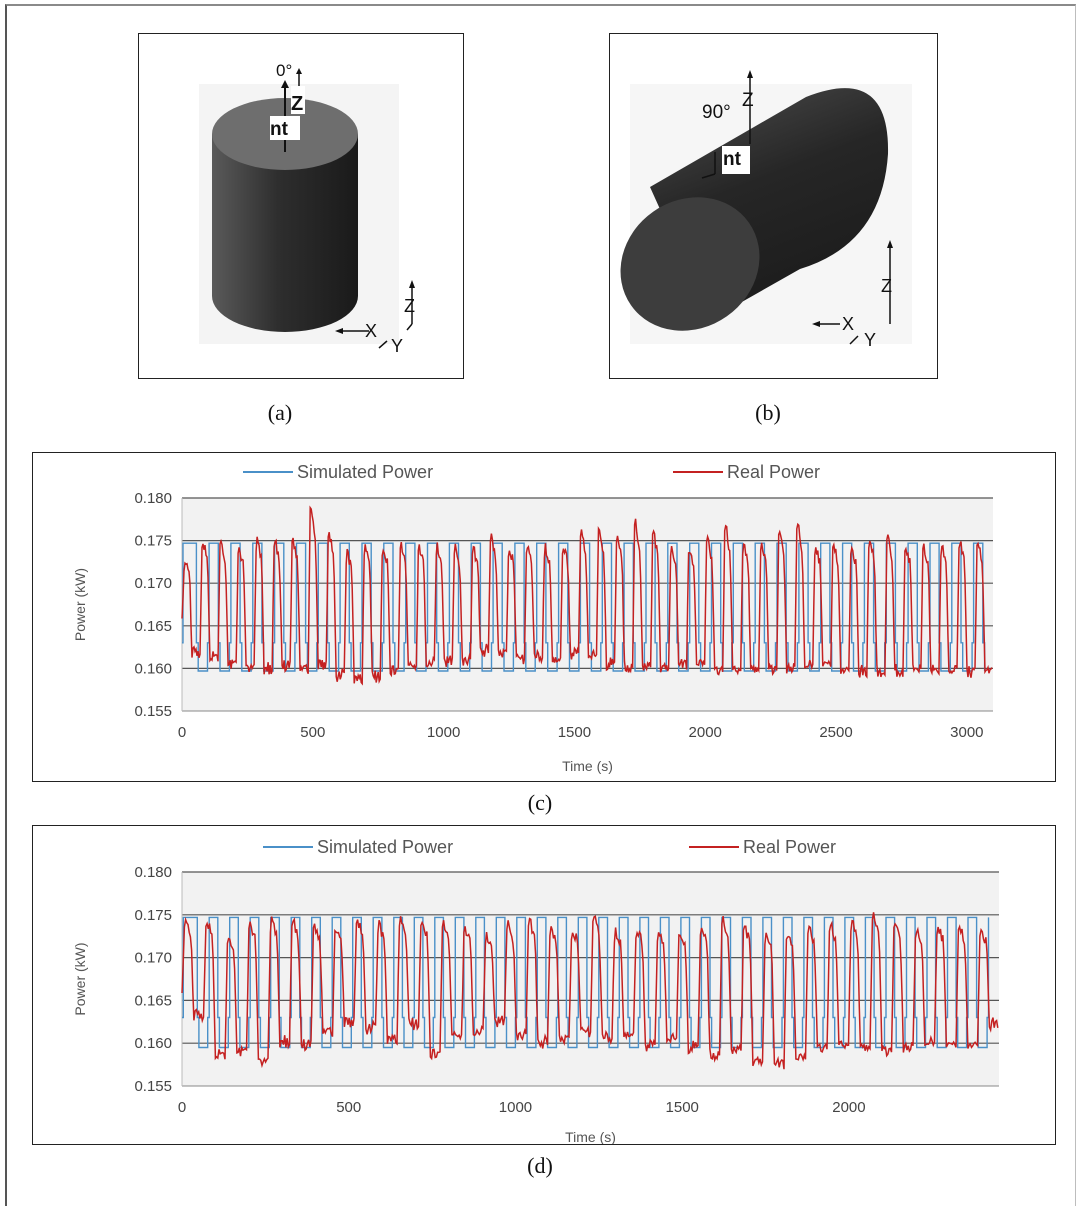 The height and width of the screenshot is (1209, 1080). I want to click on z-small-arrowhead, so click(299, 71).